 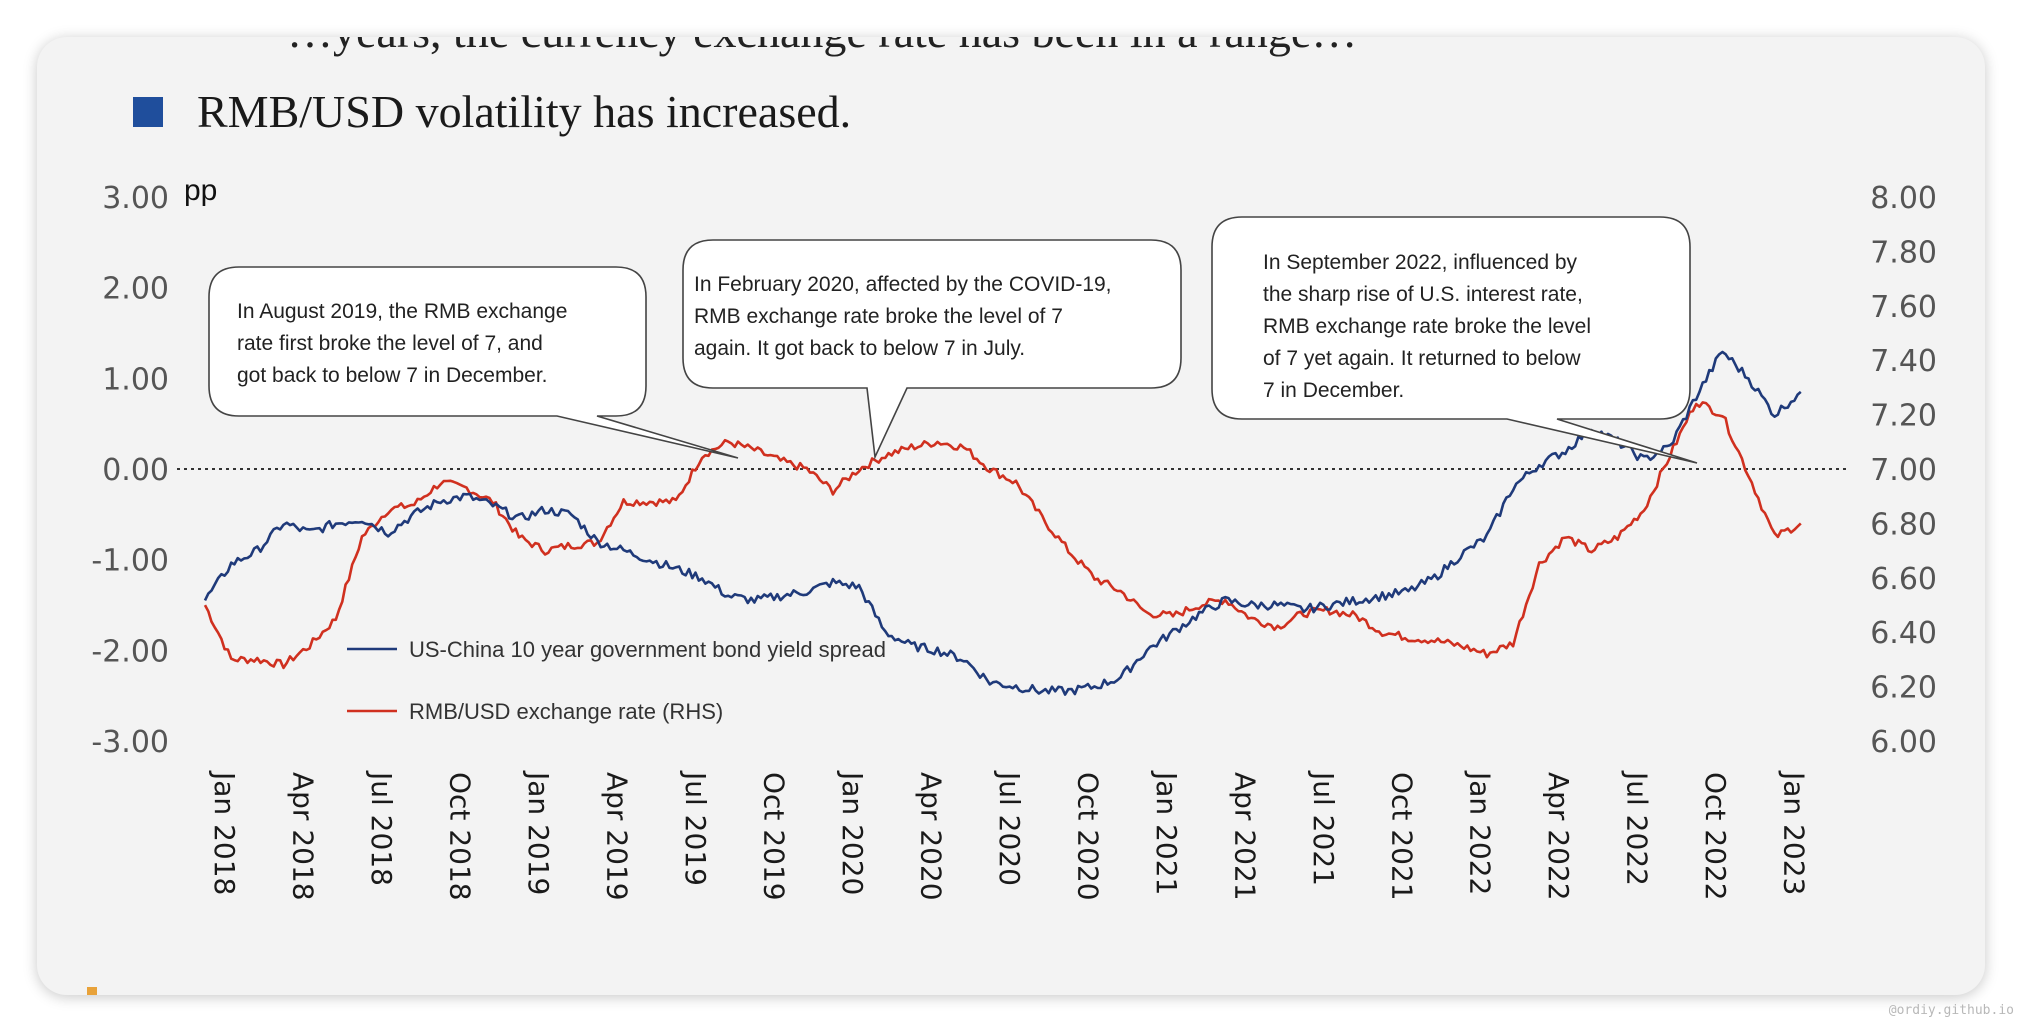 What do you see at coordinates (1951, 1010) in the screenshot?
I see `watermark: @ordiy.github.io` at bounding box center [1951, 1010].